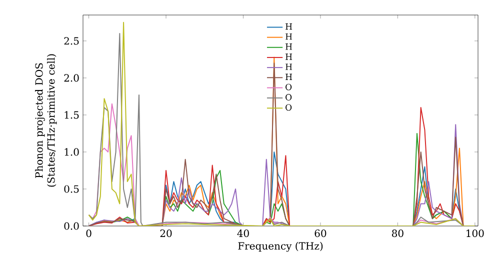 The image size is (500, 280). Describe the element at coordinates (280, 247) in the screenshot. I see `x-axis-title: Frequency (THz)` at that location.